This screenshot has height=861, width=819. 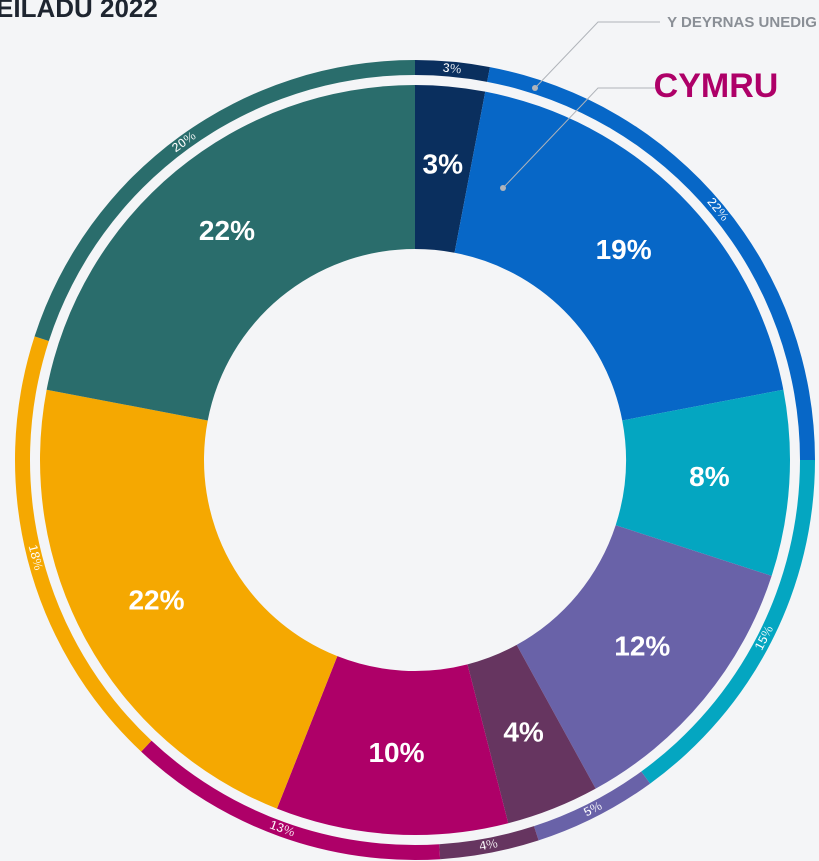 I want to click on value-label: 19%, so click(x=624, y=249).